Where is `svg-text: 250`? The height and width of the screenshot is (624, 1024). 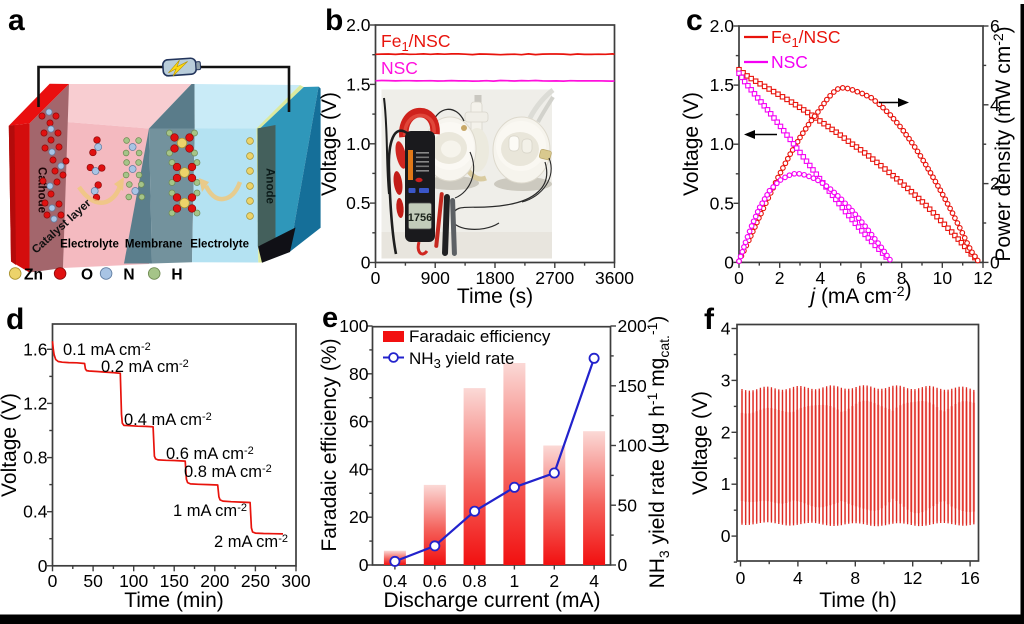 svg-text: 250 is located at coordinates (255, 581).